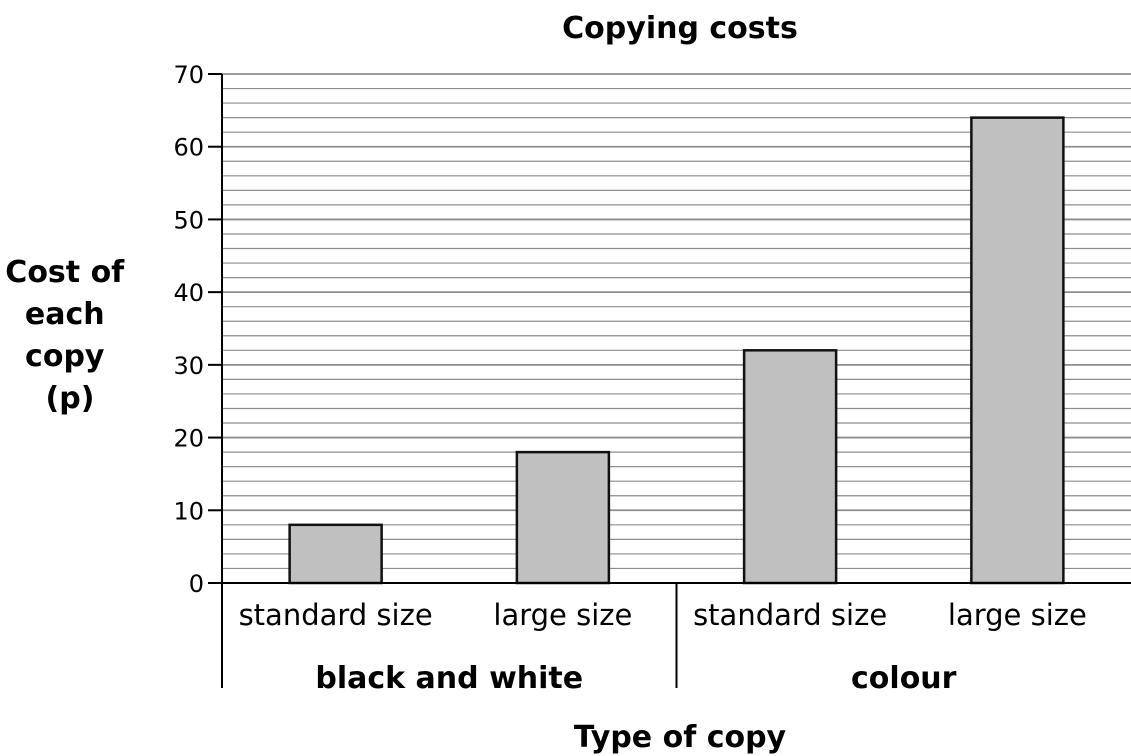  What do you see at coordinates (69, 335) in the screenshot?
I see `y-axis-label: Cost of each copy (p)` at bounding box center [69, 335].